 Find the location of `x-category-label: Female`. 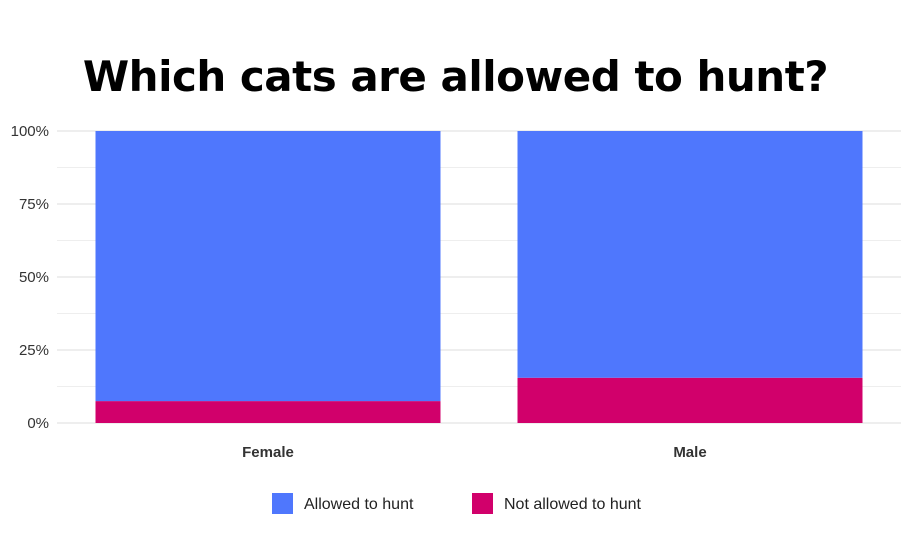

x-category-label: Female is located at coordinates (268, 452).